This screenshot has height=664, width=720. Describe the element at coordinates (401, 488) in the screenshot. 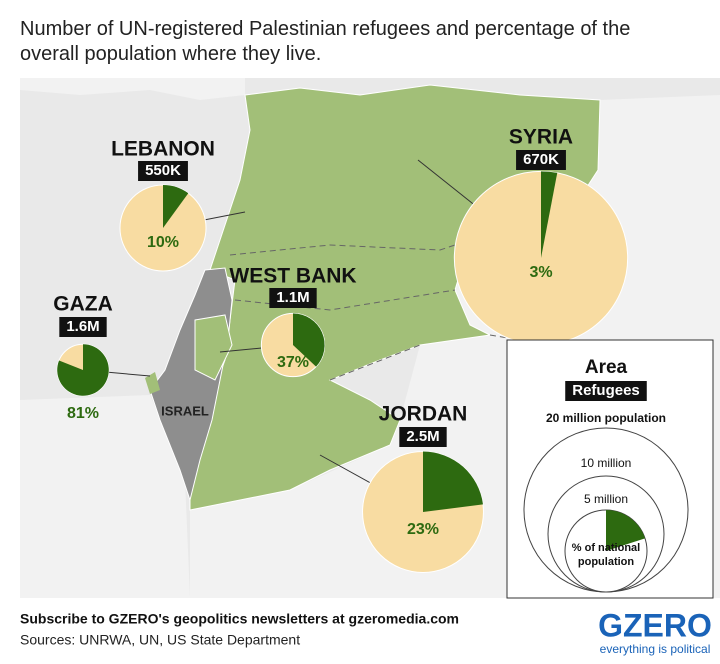

I see `region: JORDAN 2.5M 23%` at that location.